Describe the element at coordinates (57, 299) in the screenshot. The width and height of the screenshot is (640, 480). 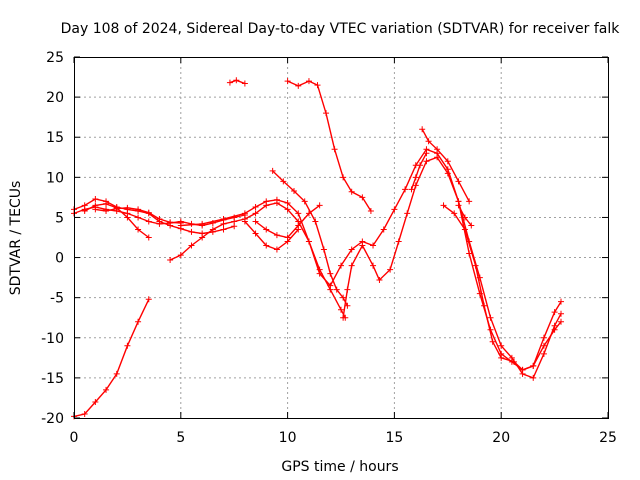
I see `y-tick-label: -5` at that location.